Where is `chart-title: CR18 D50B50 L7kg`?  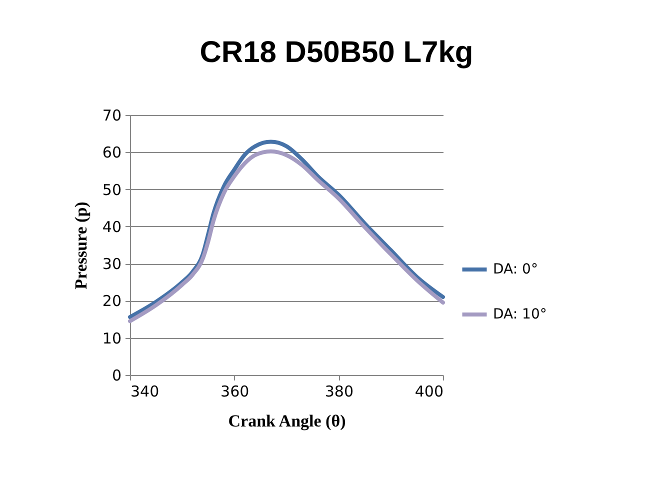
chart-title: CR18 D50B50 L7kg is located at coordinates (337, 52).